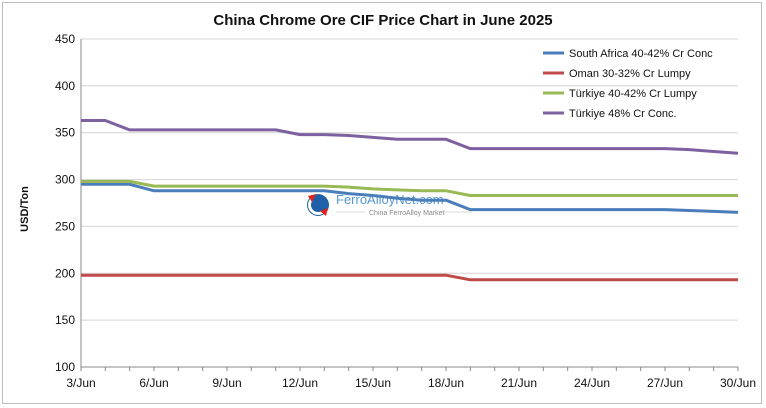  What do you see at coordinates (592, 383) in the screenshot?
I see `x-tick-label: 24/Jun` at bounding box center [592, 383].